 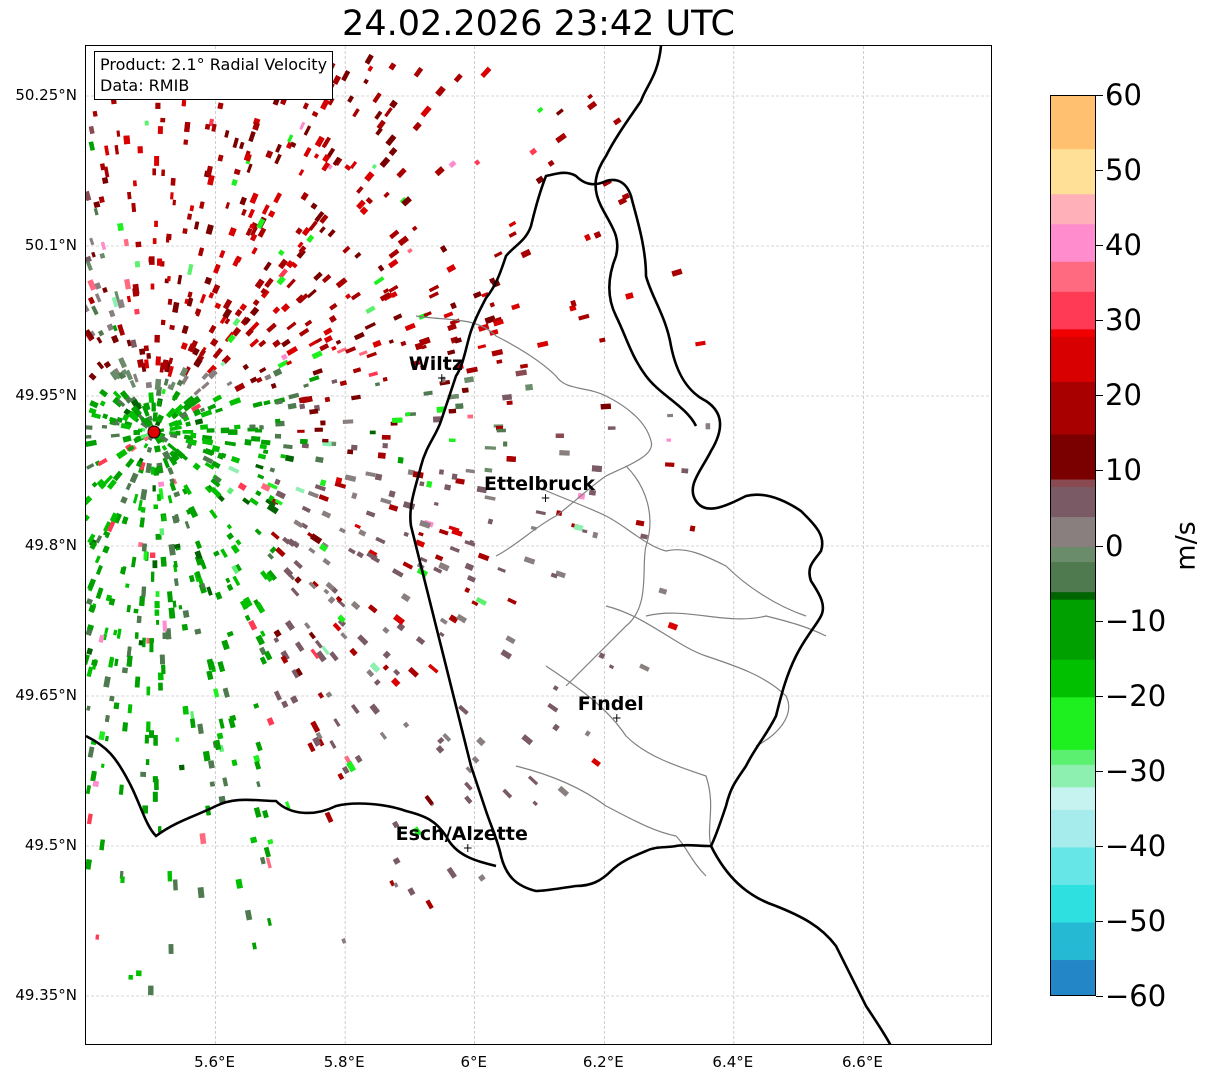 I want to click on info-box: Product: 2.1° Radial Velocity Data: RMIB, so click(x=214, y=75).